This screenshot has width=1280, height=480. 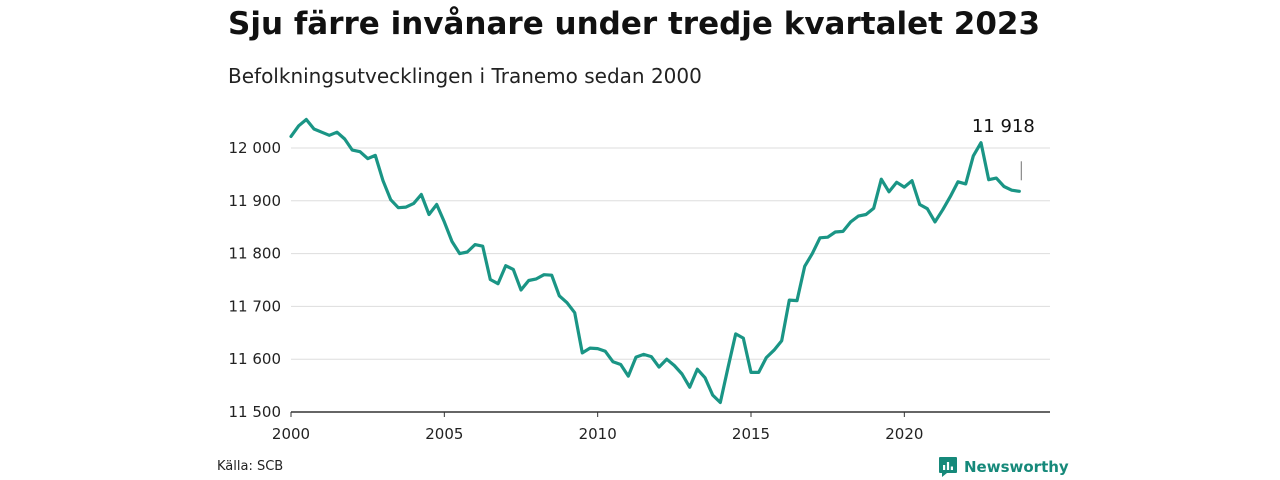 What do you see at coordinates (751, 434) in the screenshot?
I see `x-tick-label: 2015` at bounding box center [751, 434].